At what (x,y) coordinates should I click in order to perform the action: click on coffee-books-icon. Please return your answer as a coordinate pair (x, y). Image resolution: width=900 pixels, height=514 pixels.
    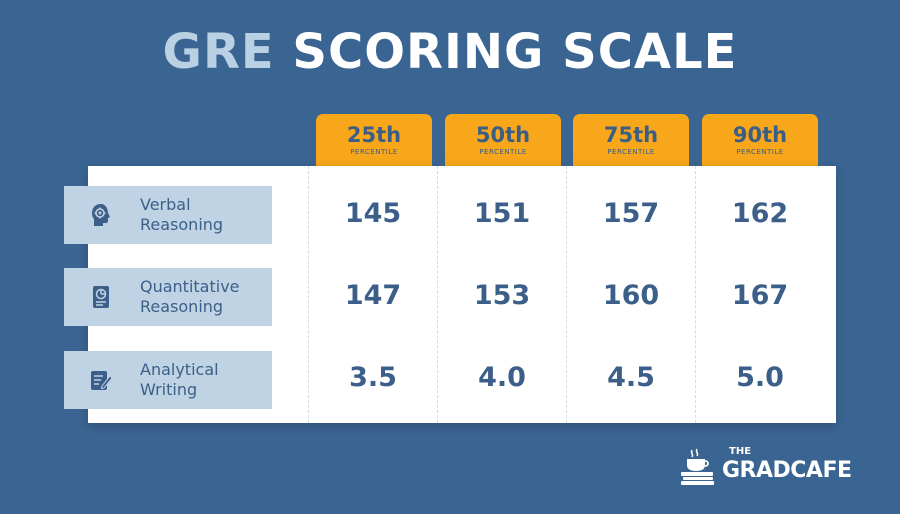
    Looking at the image, I should click on (697, 466).